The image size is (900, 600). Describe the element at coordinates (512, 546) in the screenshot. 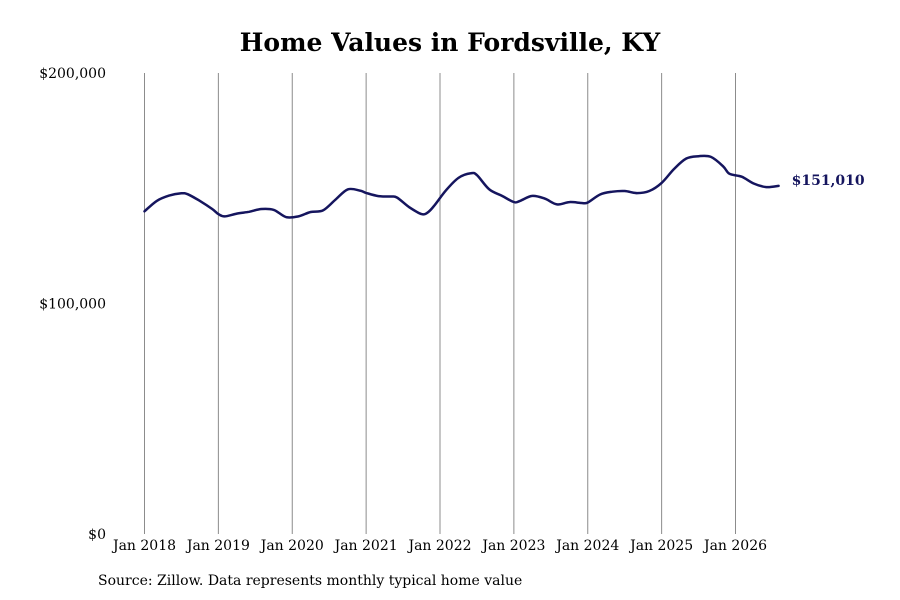

I see `x-tick-label: Jan 2023` at that location.